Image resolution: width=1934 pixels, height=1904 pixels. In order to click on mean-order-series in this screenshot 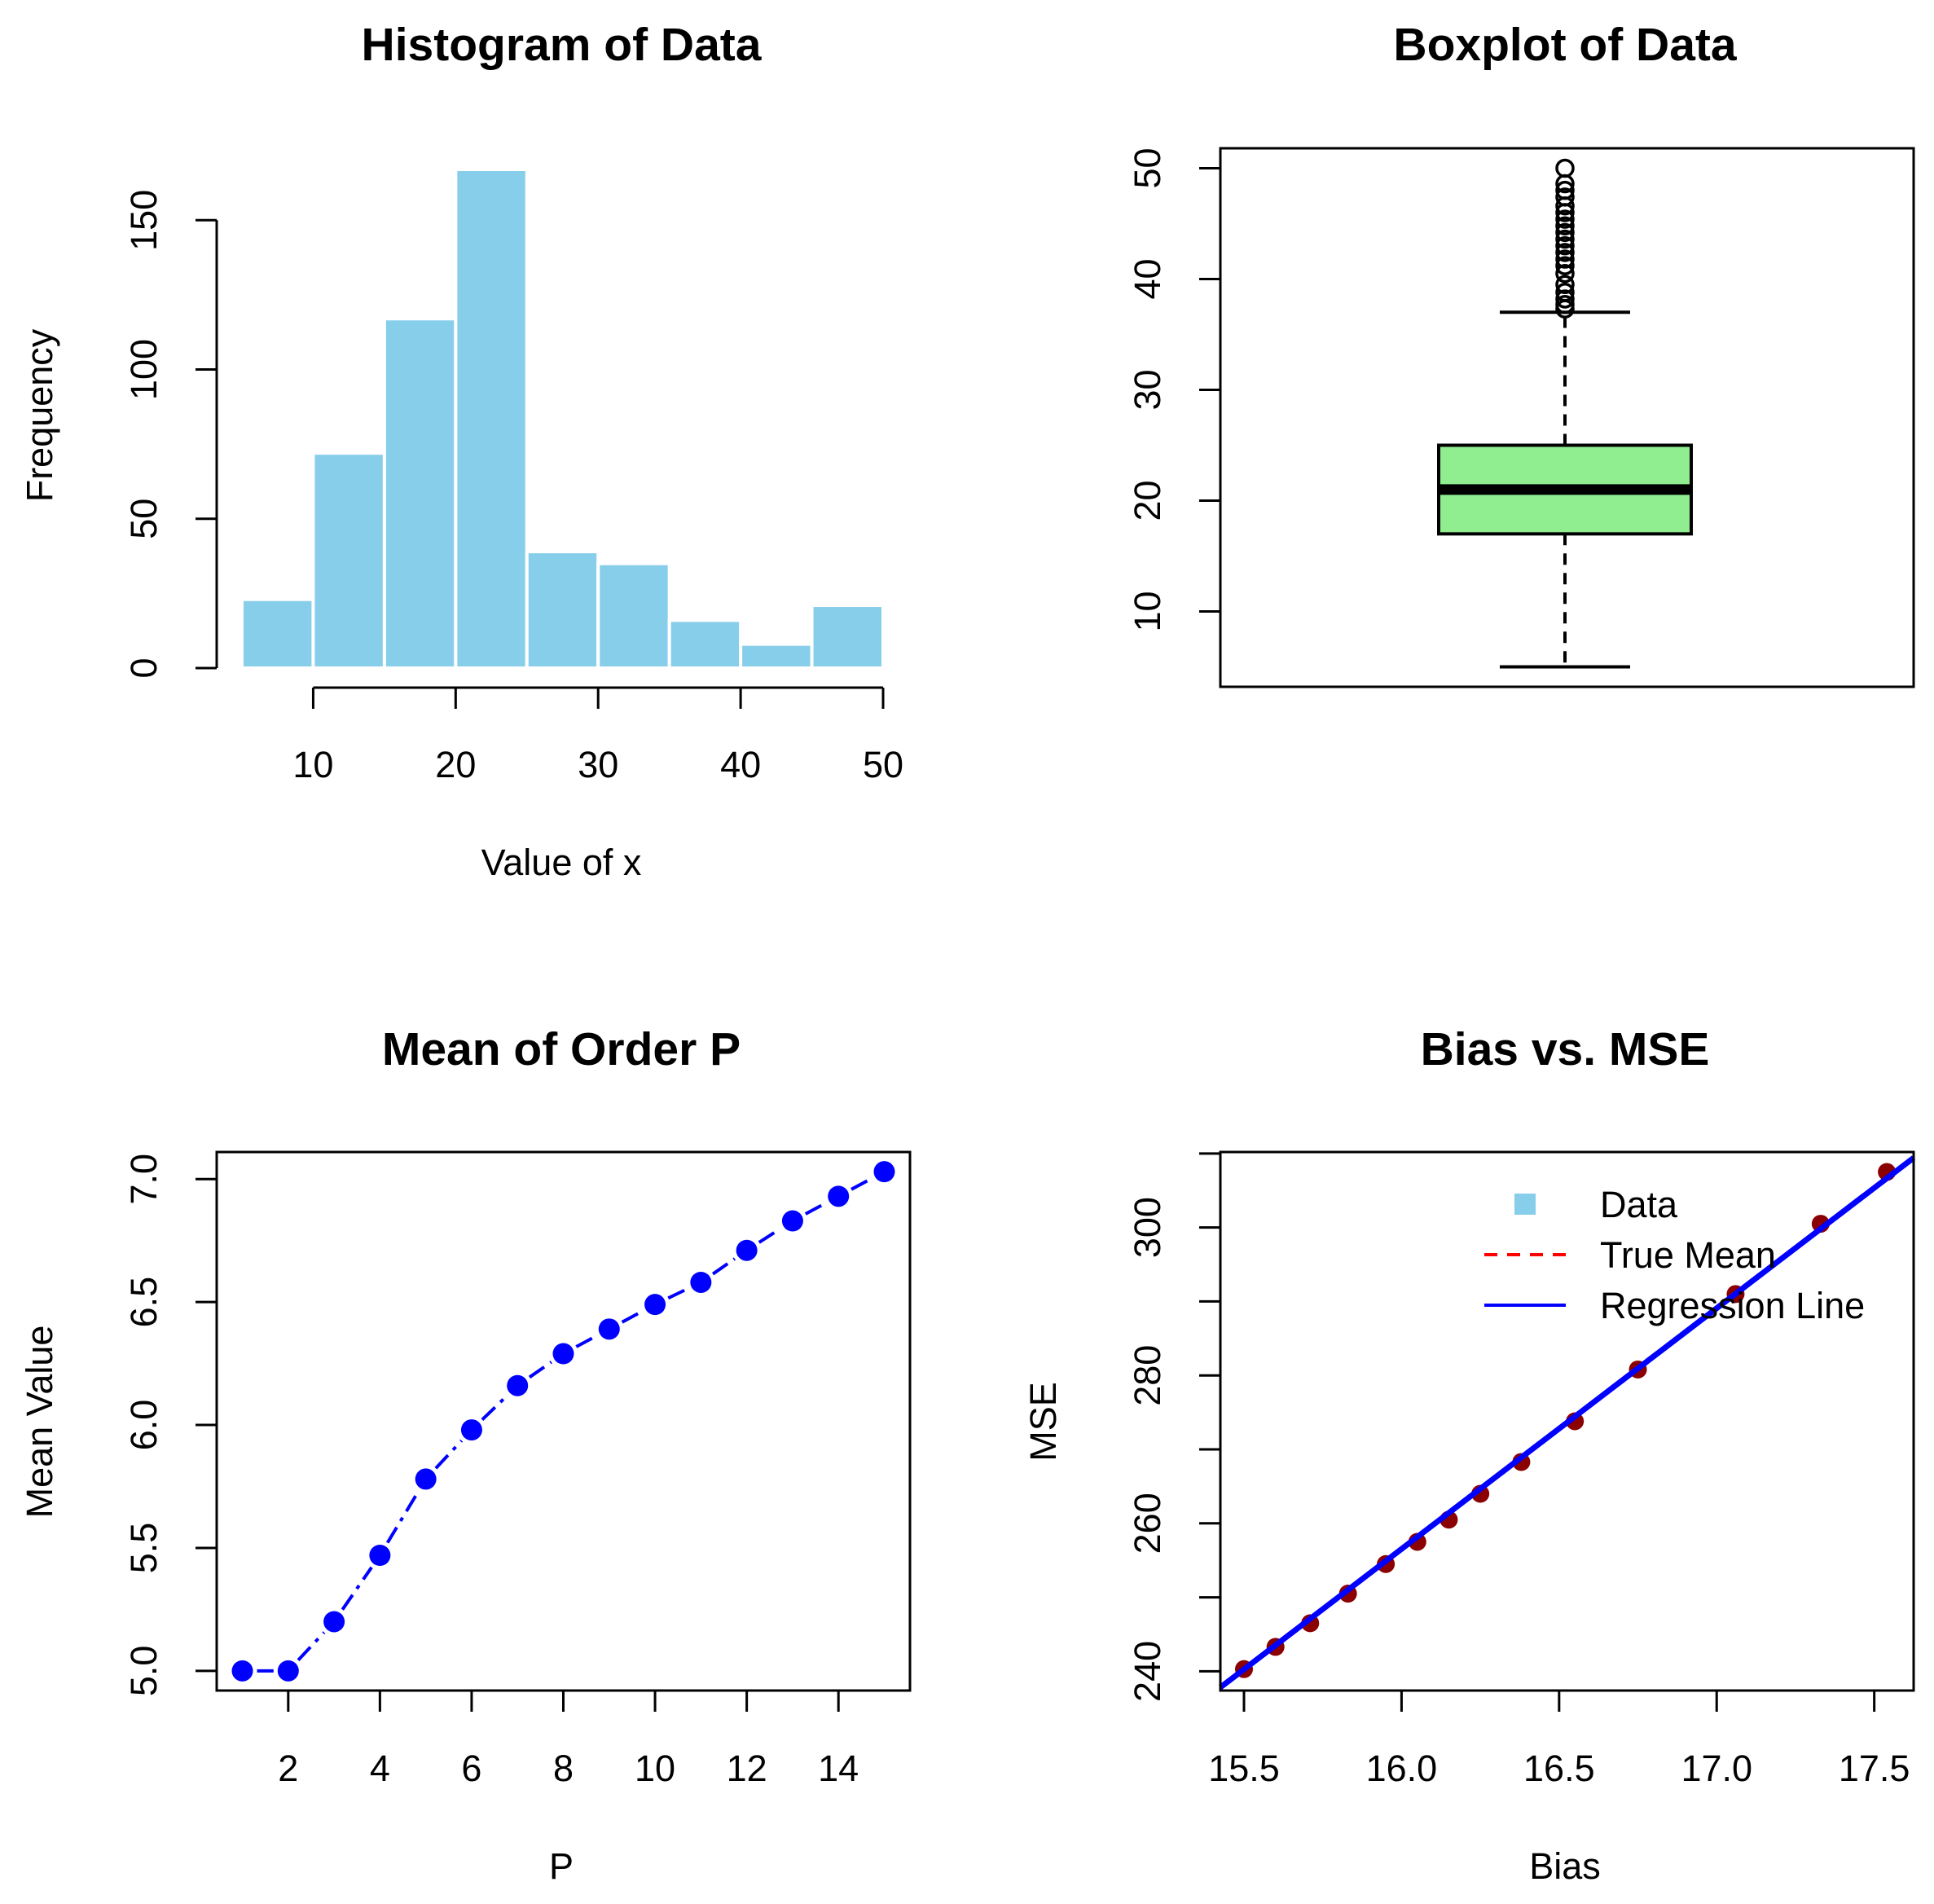, I will do `click(563, 1421)`.